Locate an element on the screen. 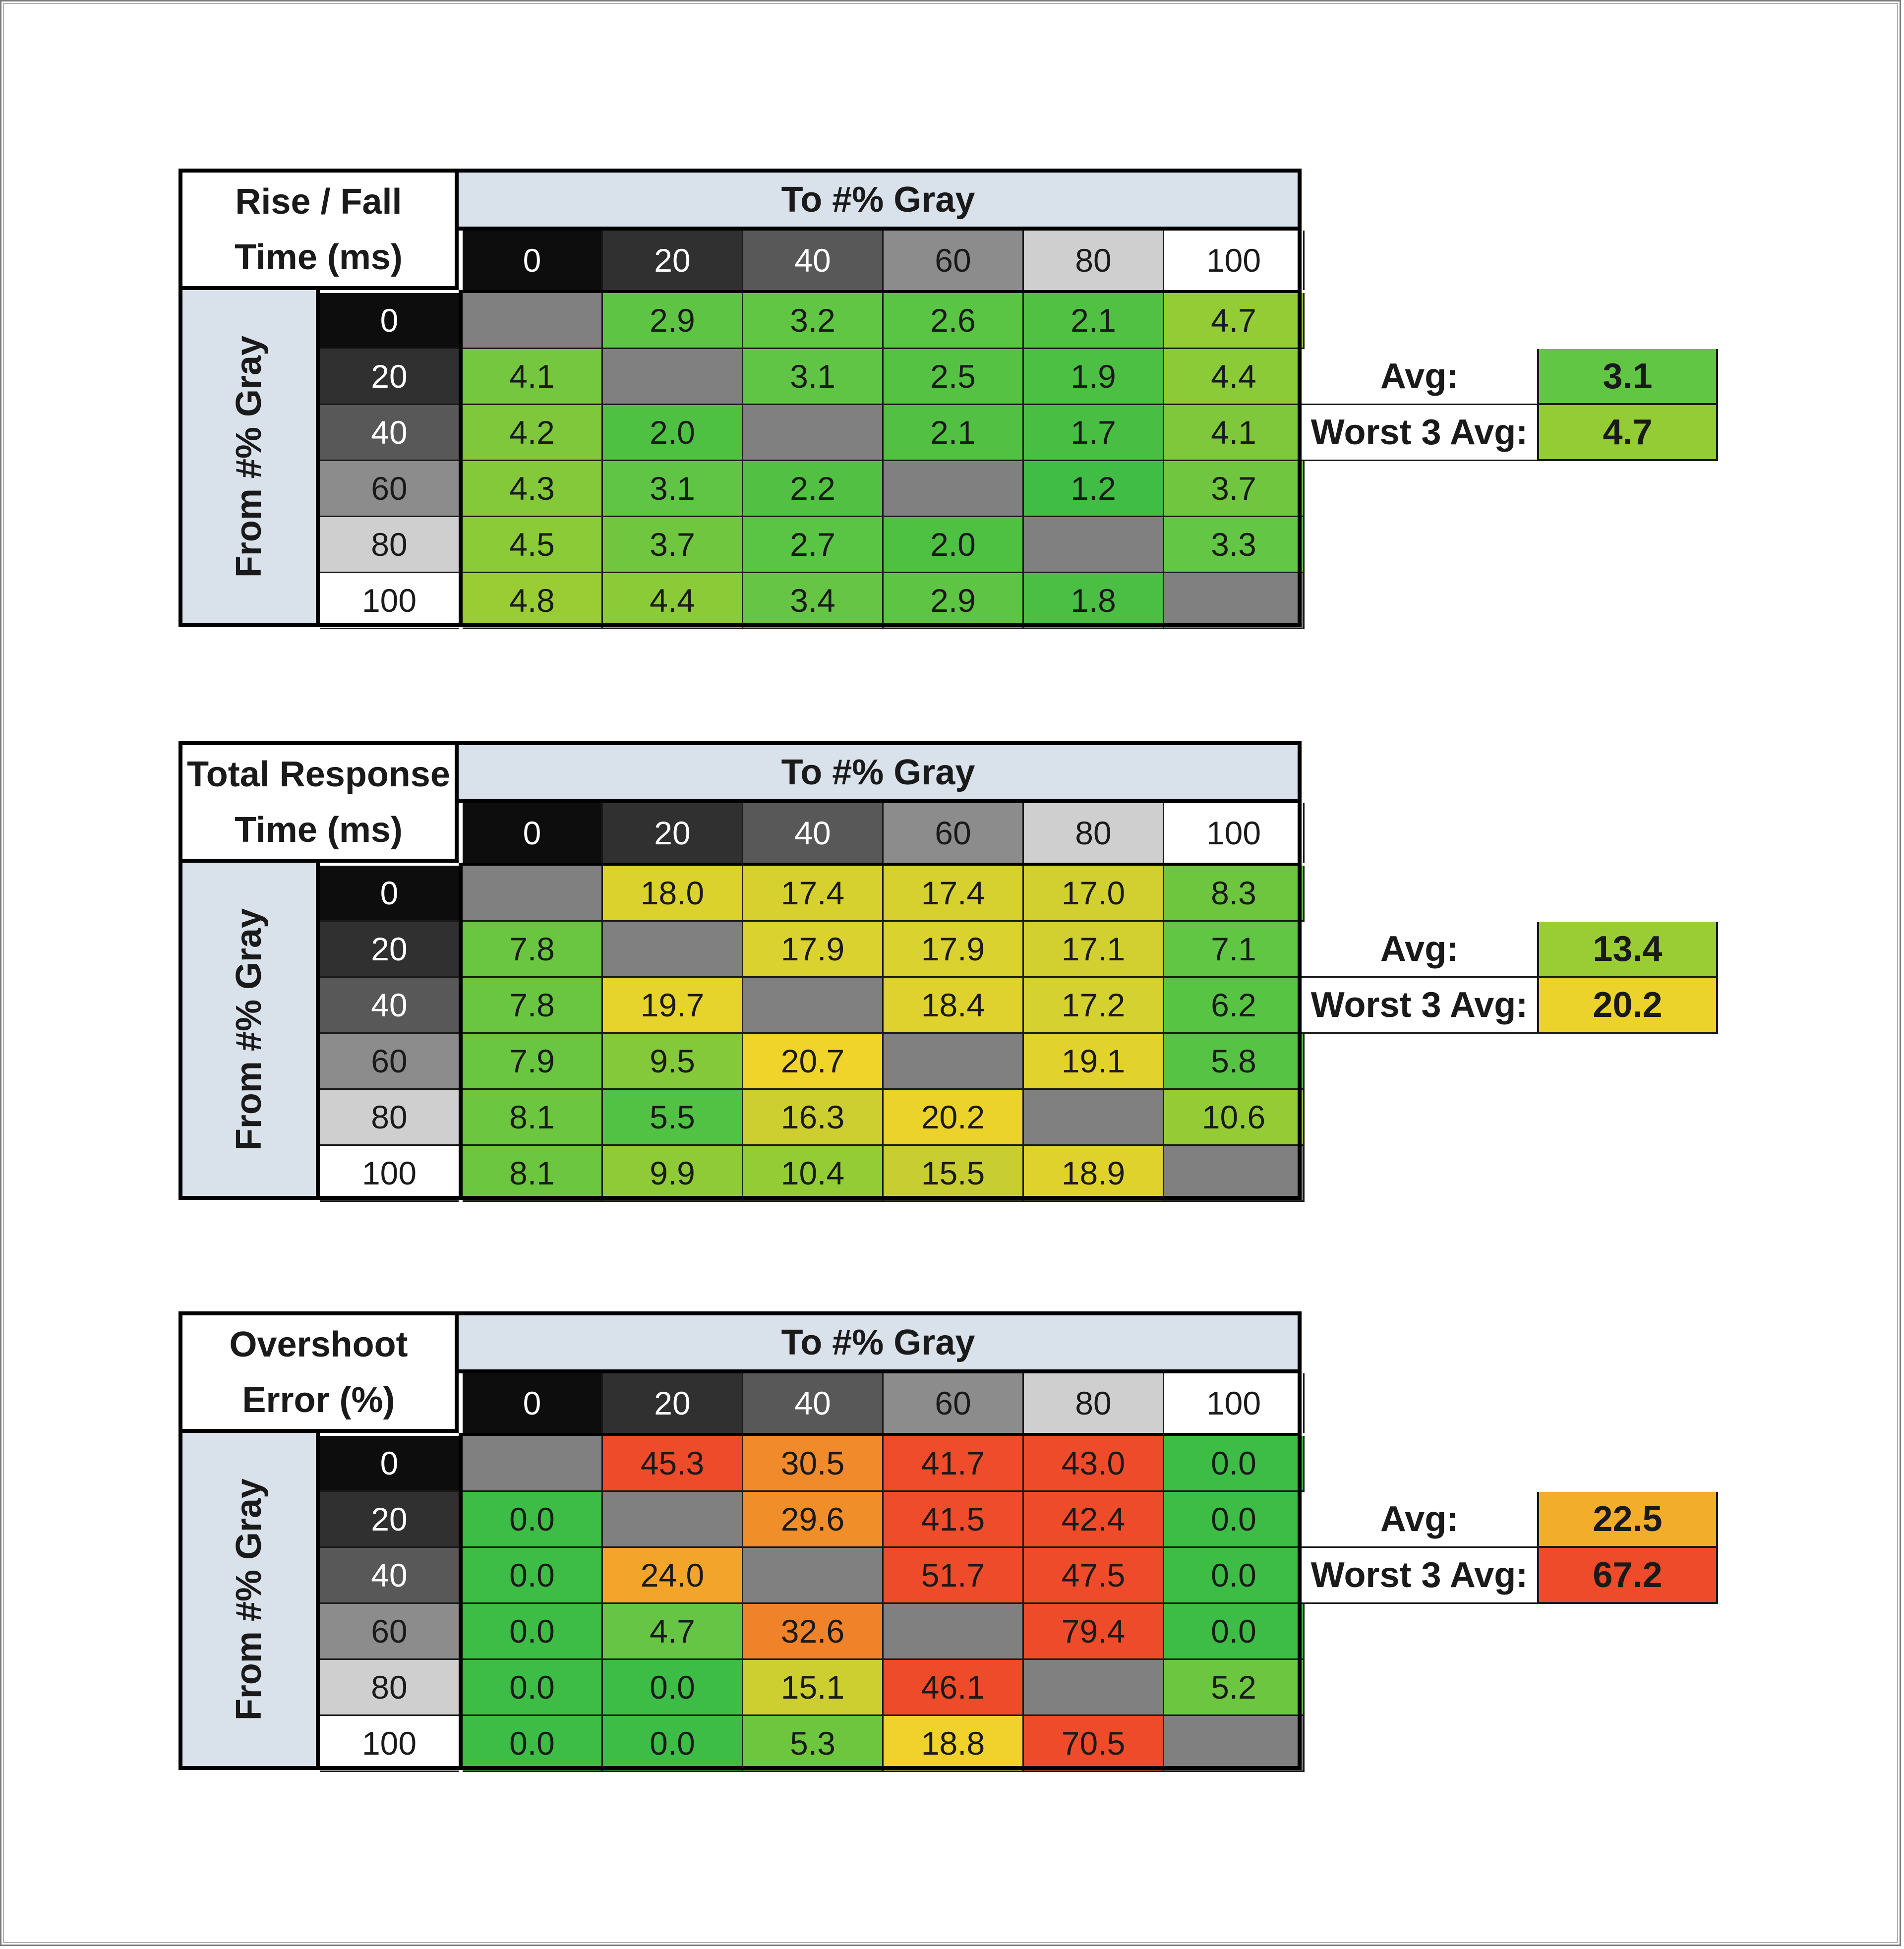 The image size is (1904, 1949). heatmap-cell: 17.0 is located at coordinates (1094, 894).